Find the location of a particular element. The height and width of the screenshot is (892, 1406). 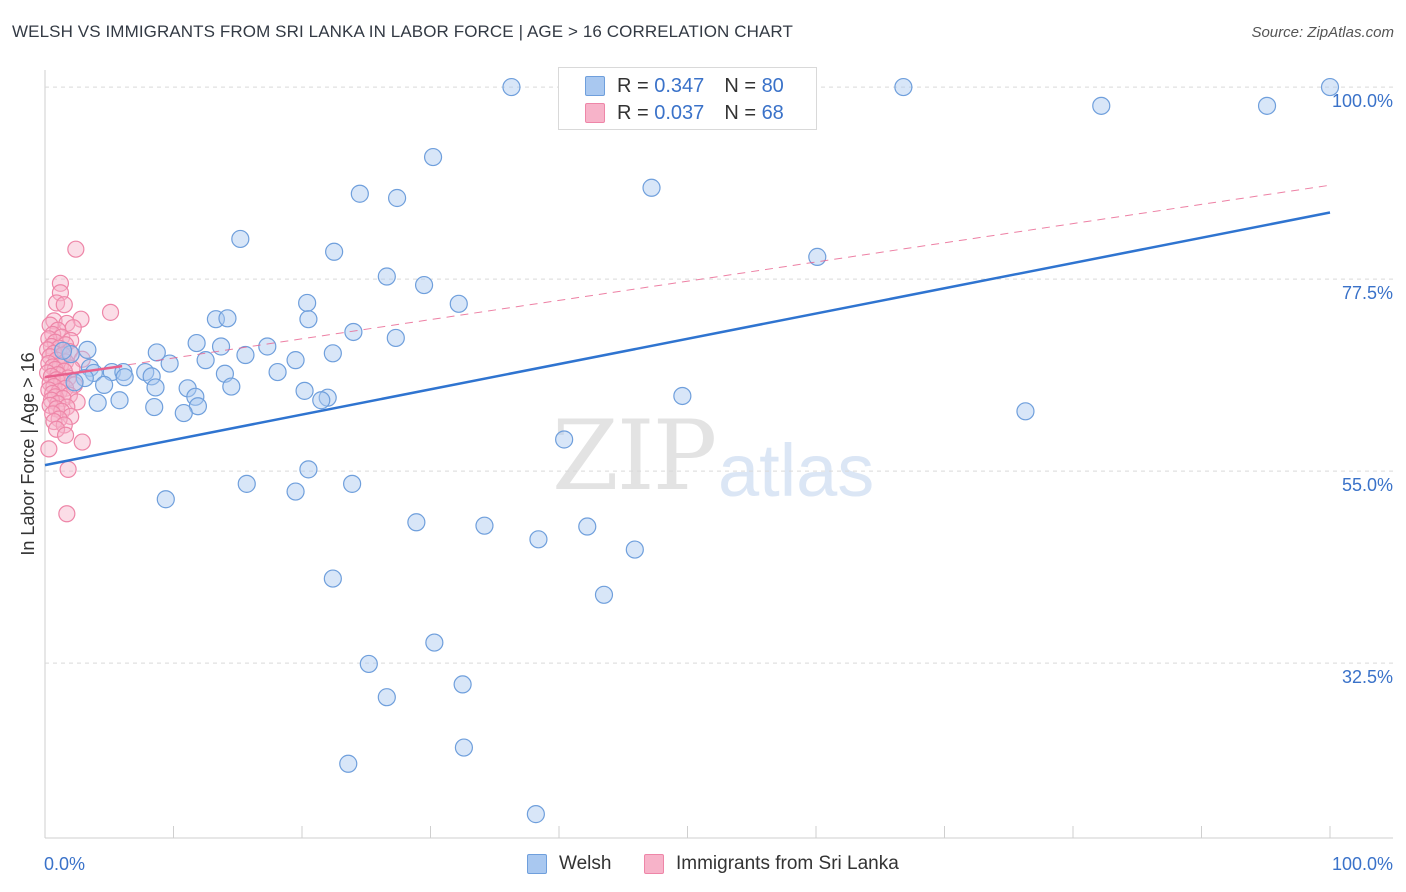

legend-srilanka-text: R = 0.037 N = 68 is located at coordinates (700, 113).